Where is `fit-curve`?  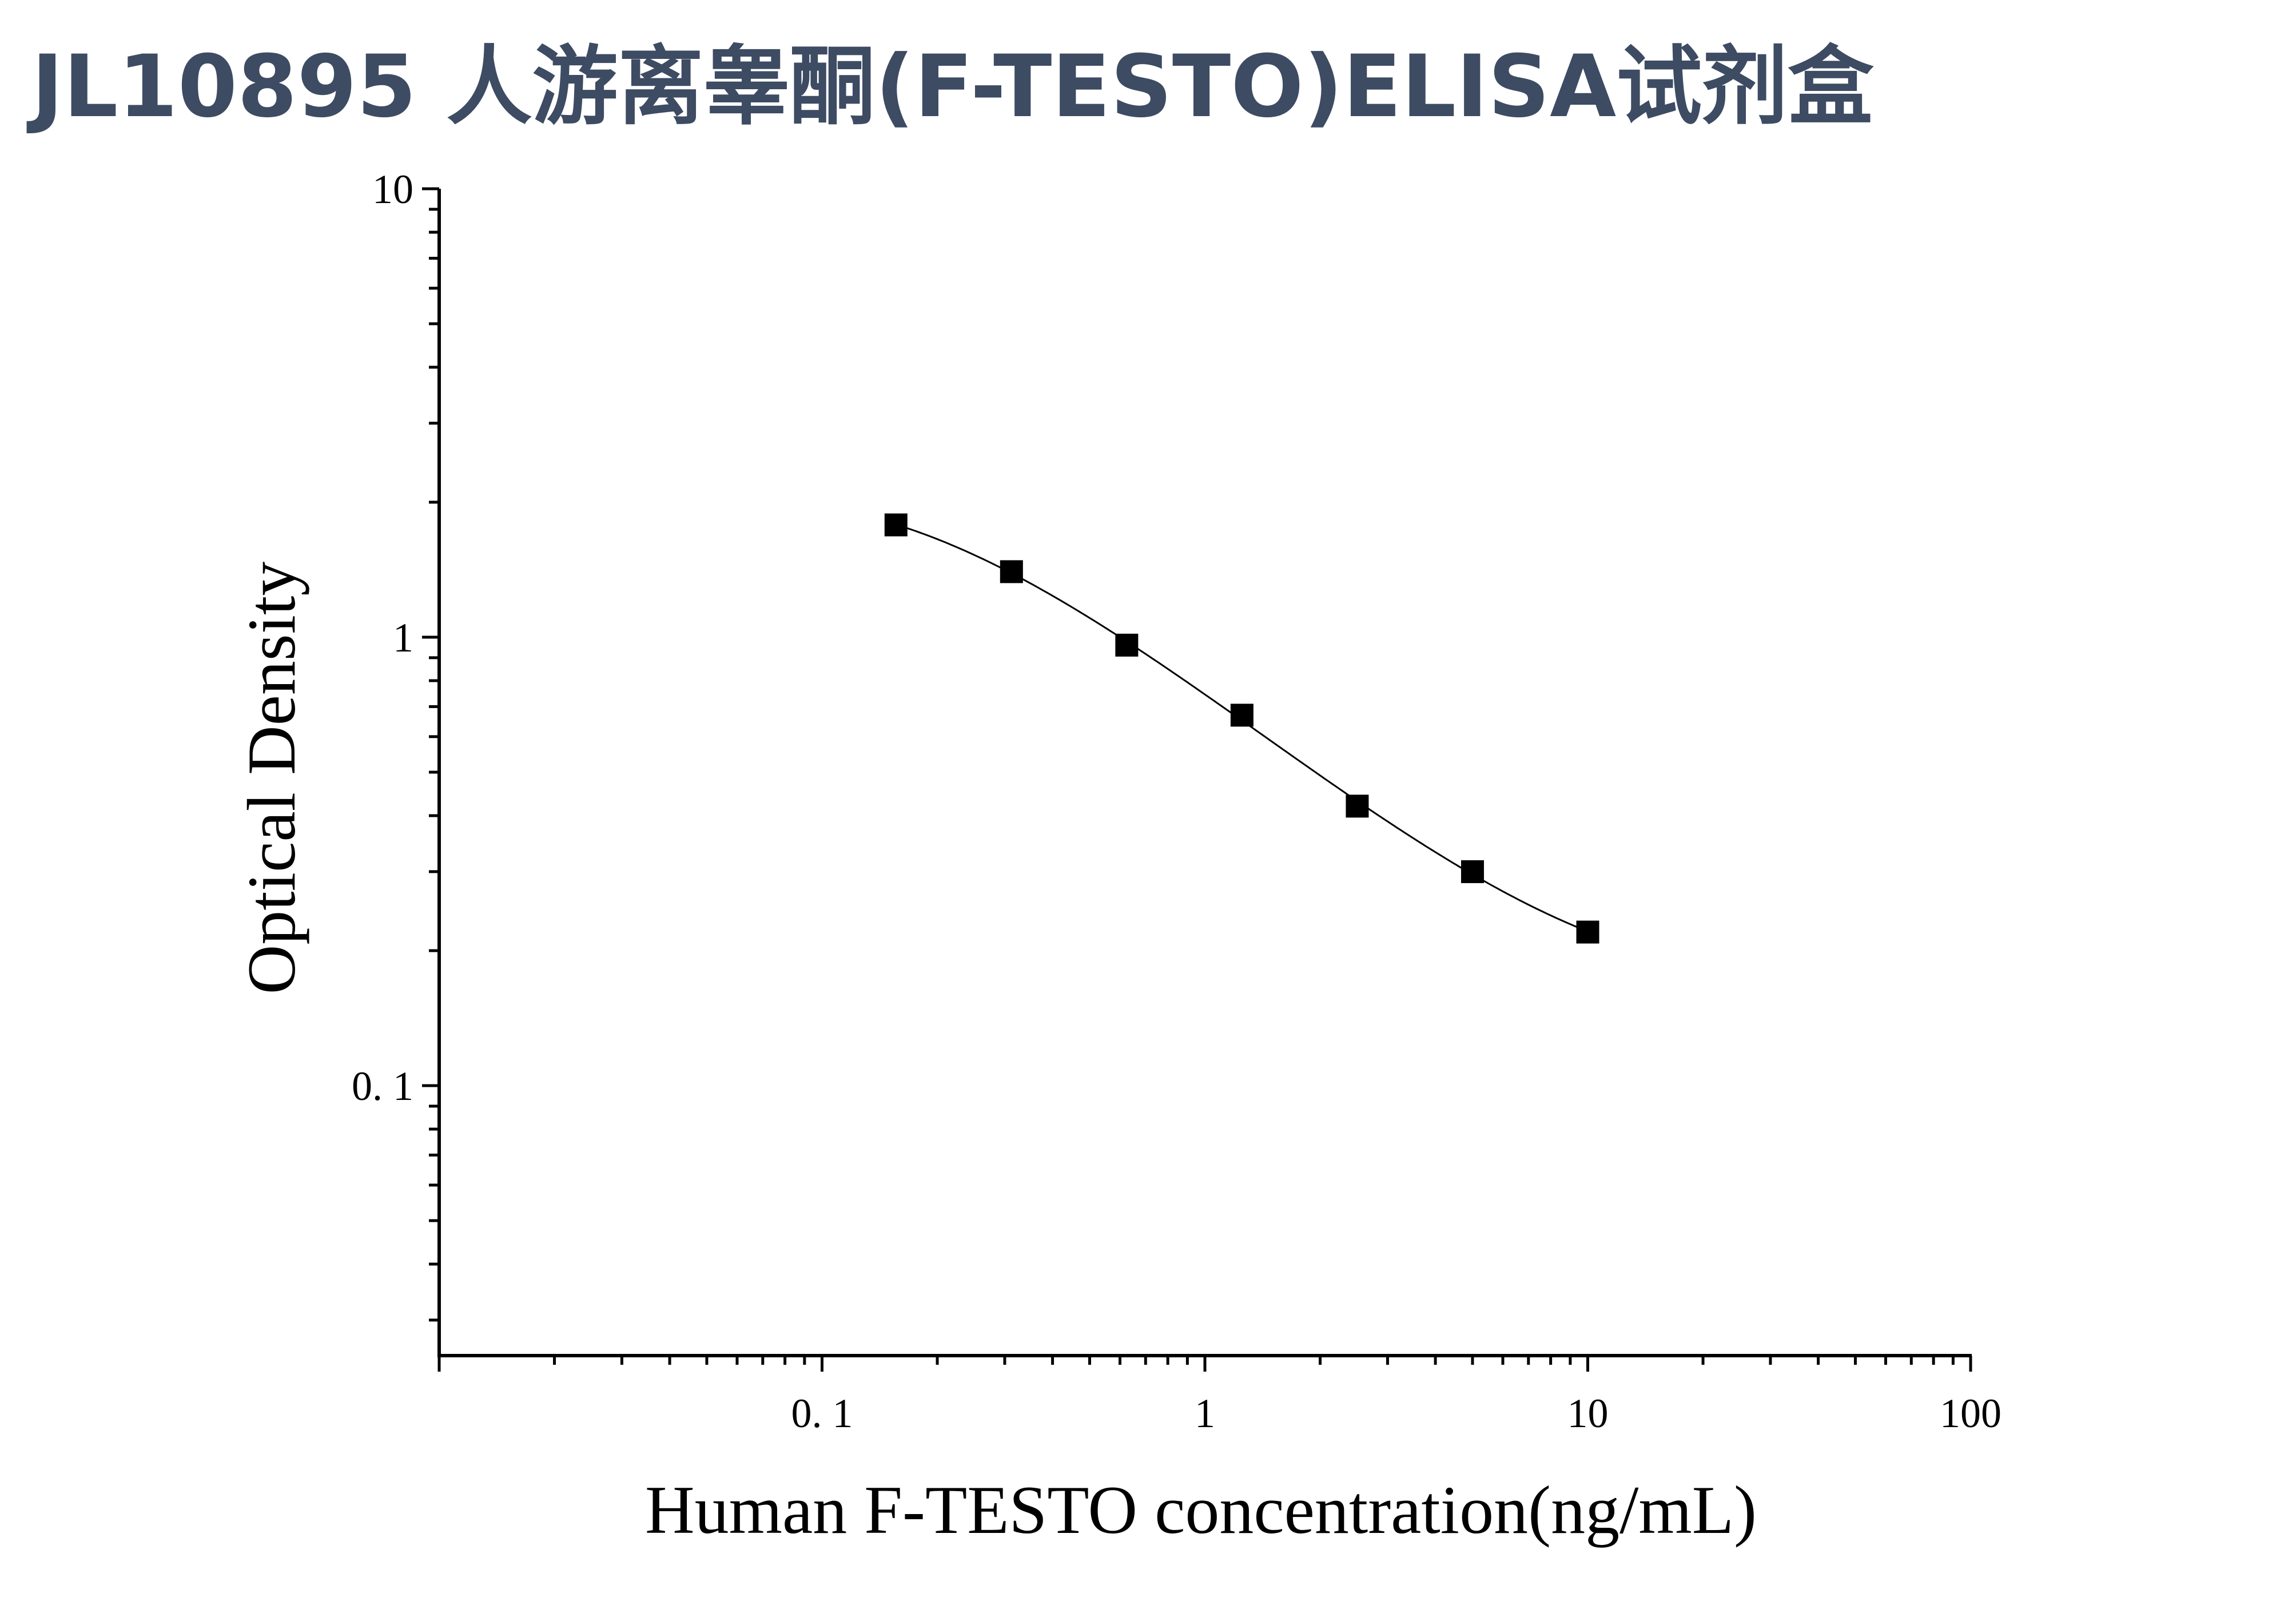 fit-curve is located at coordinates (1243, 727).